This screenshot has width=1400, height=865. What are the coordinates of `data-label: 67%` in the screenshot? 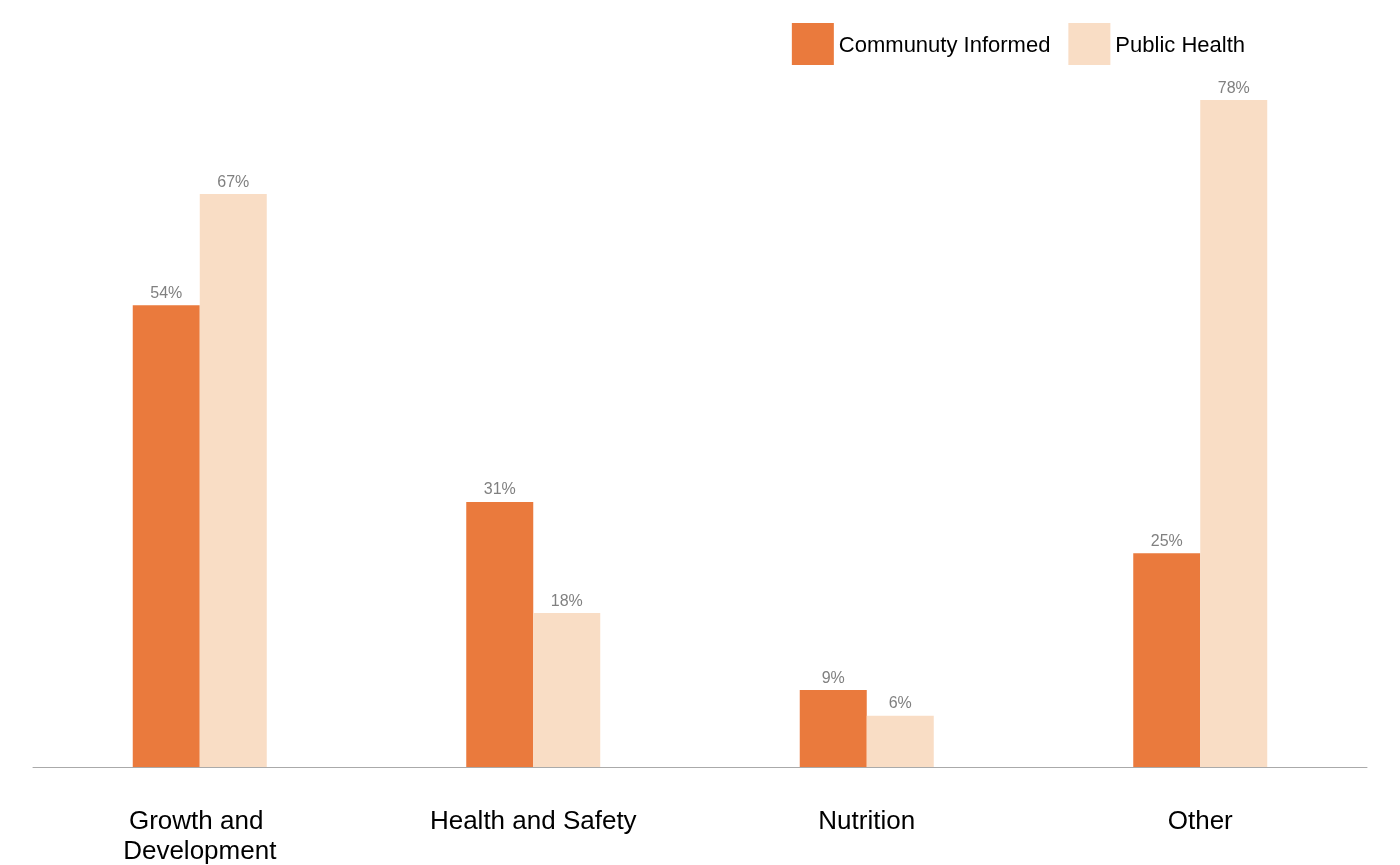 It's located at (233, 181).